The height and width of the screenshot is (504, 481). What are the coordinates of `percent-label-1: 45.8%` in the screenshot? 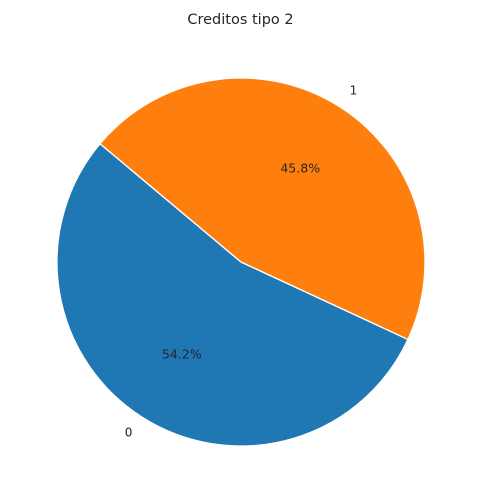 It's located at (300, 167).